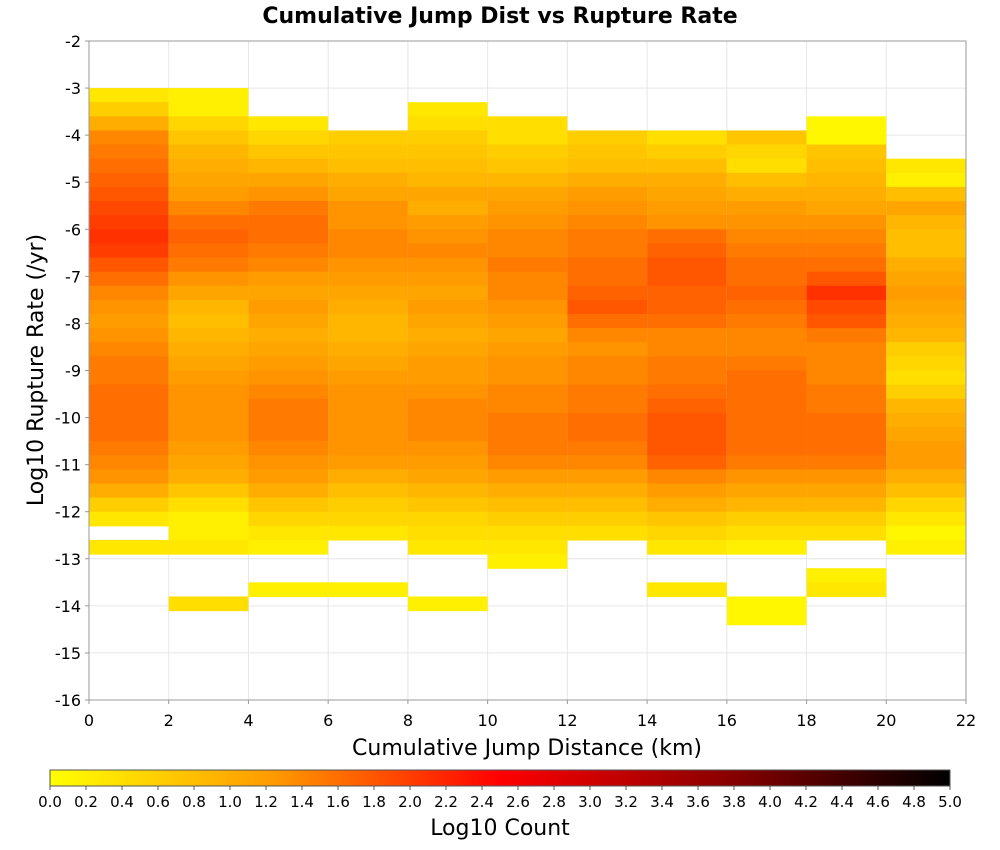 Image resolution: width=1000 pixels, height=850 pixels. I want to click on colorbar-tick-label: 1.8, so click(374, 802).